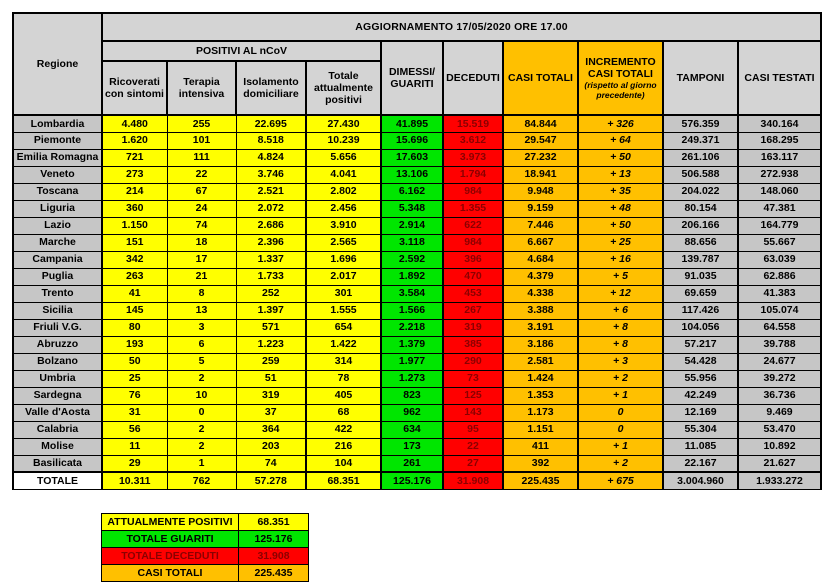  What do you see at coordinates (473, 157) in the screenshot?
I see `cell-deceduti: 3.973` at bounding box center [473, 157].